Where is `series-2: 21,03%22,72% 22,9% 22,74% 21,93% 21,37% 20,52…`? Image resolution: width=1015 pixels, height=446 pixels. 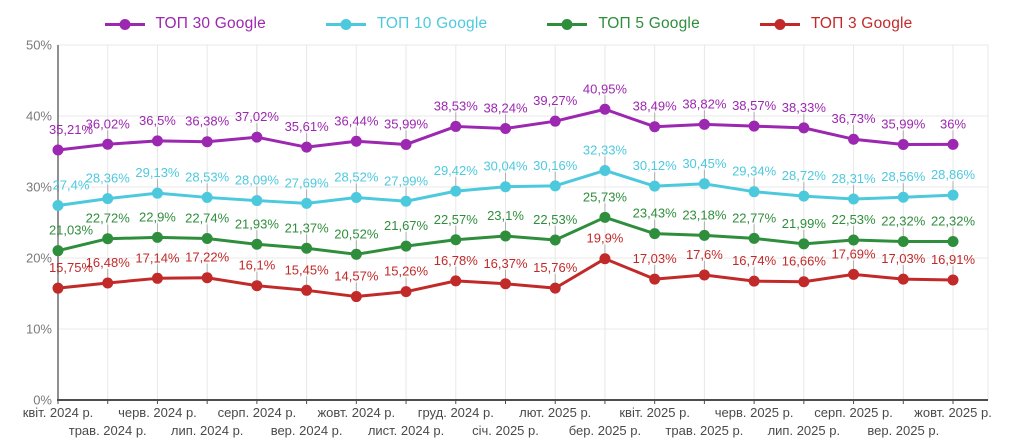 series-2: 21,03%22,72% 22,9% 22,74% 21,93% 21,37% 20,52… is located at coordinates (512, 224).